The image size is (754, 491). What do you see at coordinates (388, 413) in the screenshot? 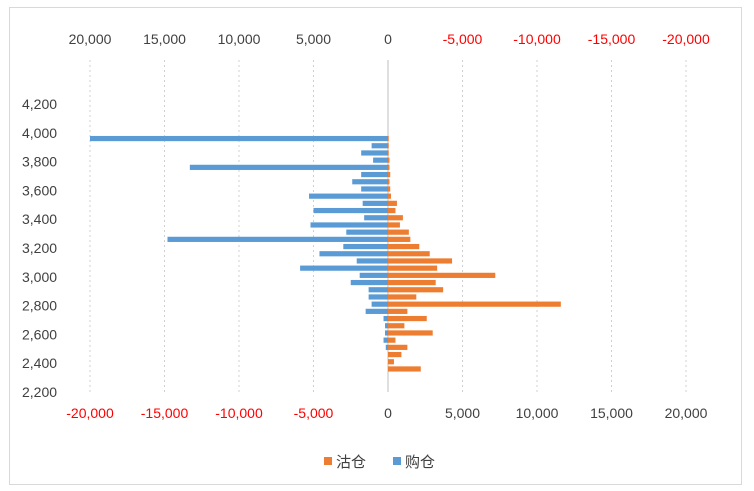
I see `x-tick-label-bottom: 0` at bounding box center [388, 413].